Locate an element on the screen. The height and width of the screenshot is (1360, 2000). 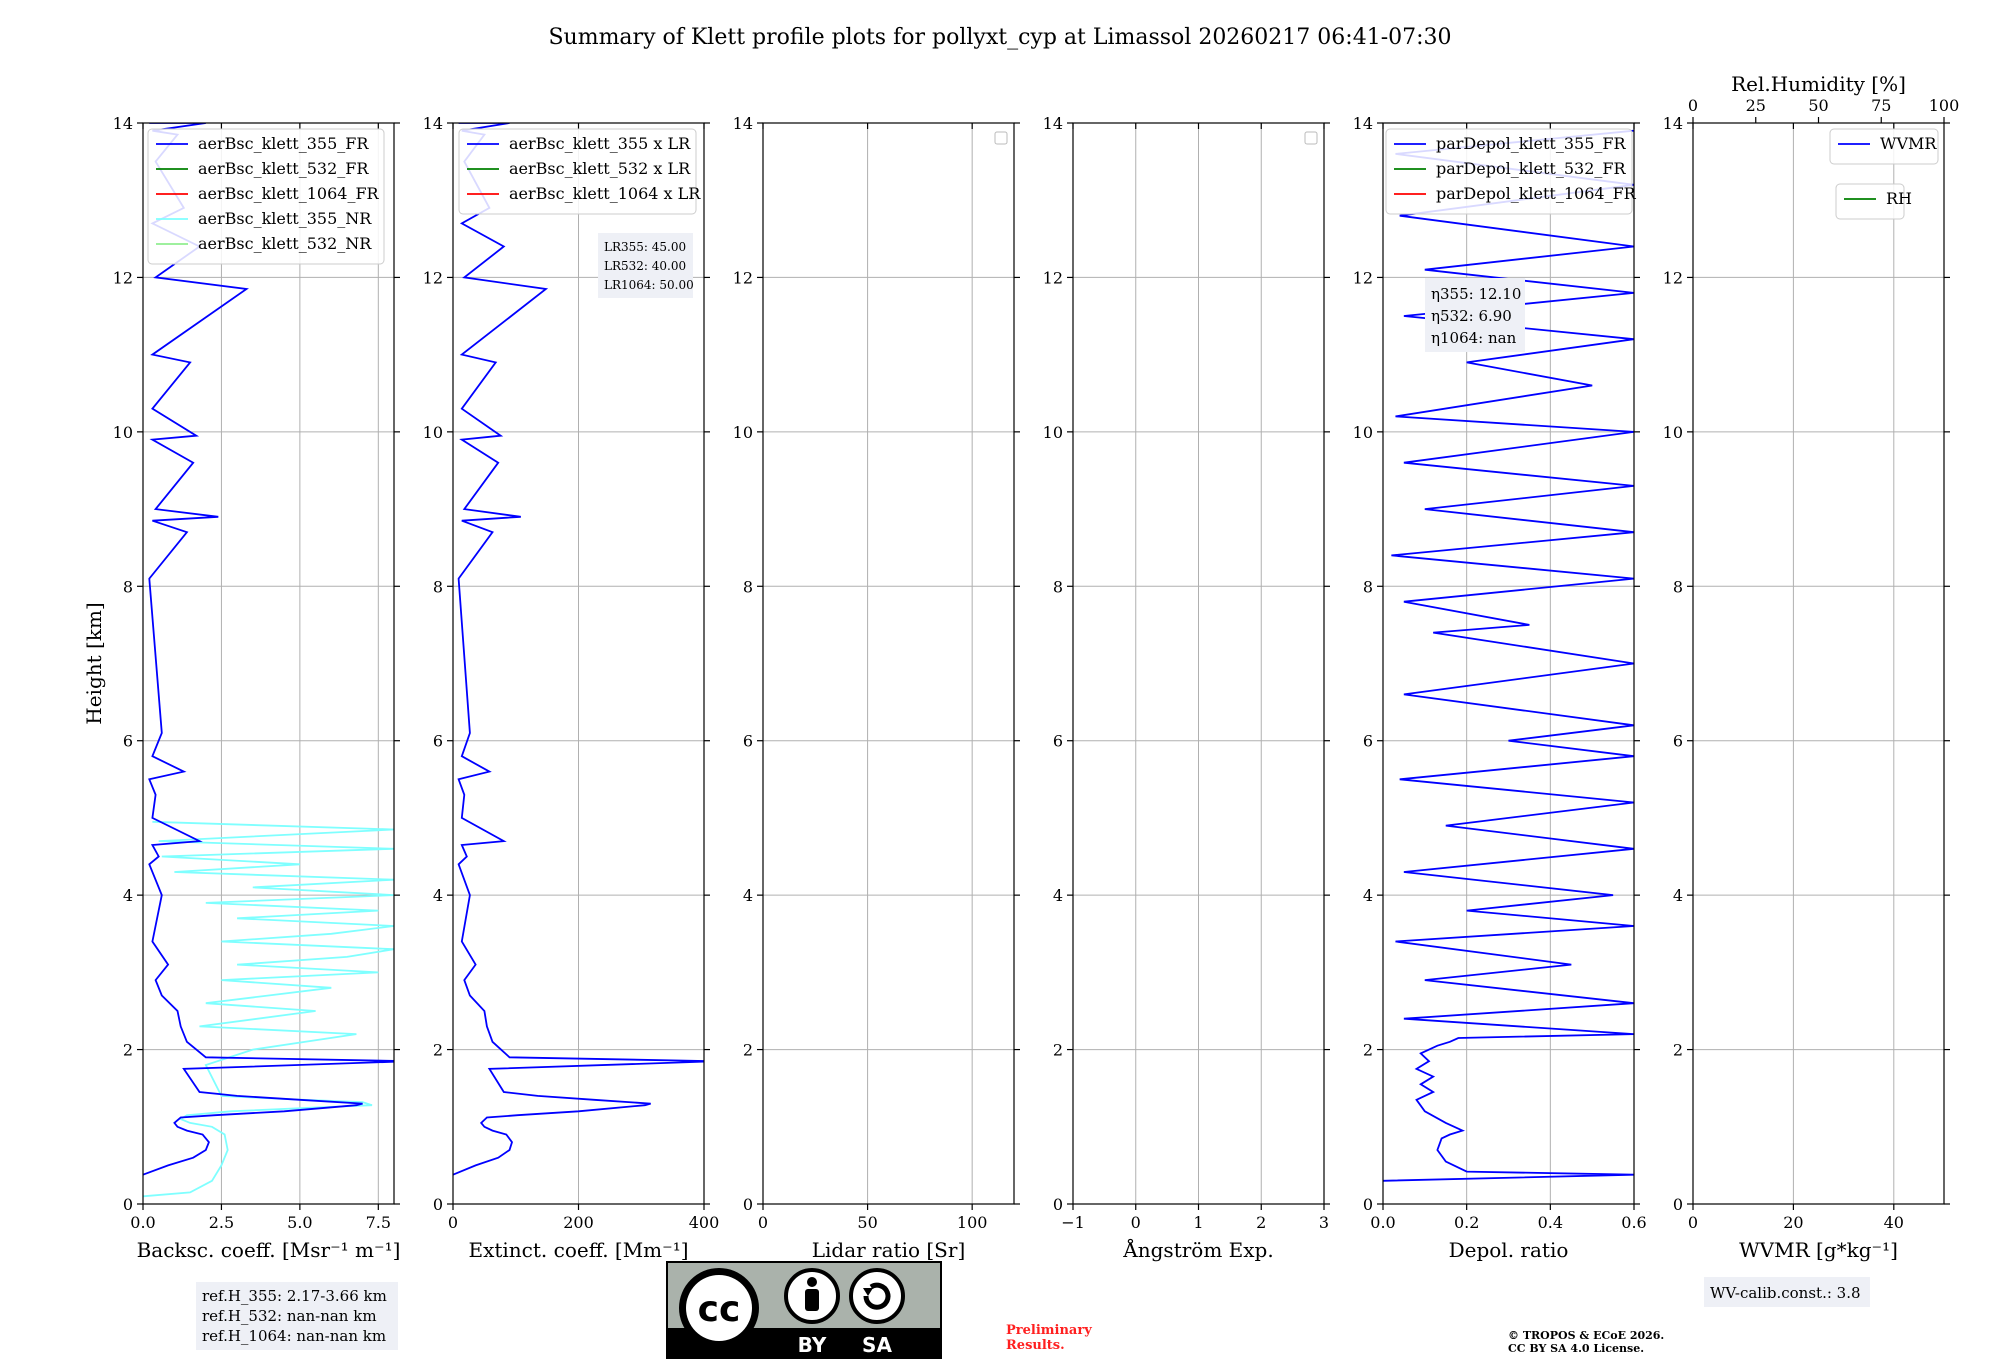
legend-wvmr: WVMR is located at coordinates (1884, 146).